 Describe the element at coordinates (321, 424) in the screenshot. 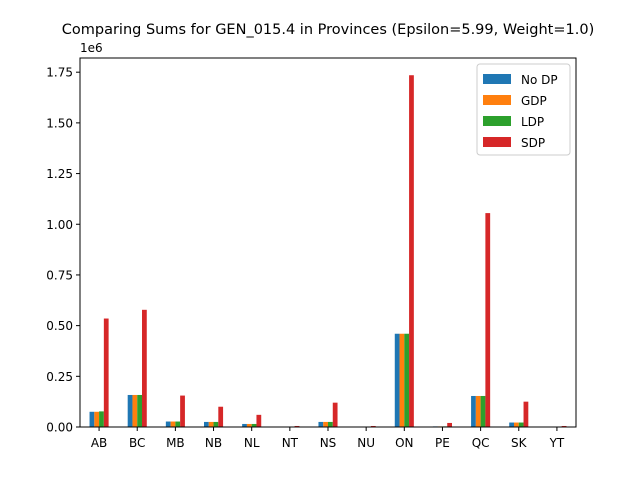

I see `bar-no-dp-ns` at that location.